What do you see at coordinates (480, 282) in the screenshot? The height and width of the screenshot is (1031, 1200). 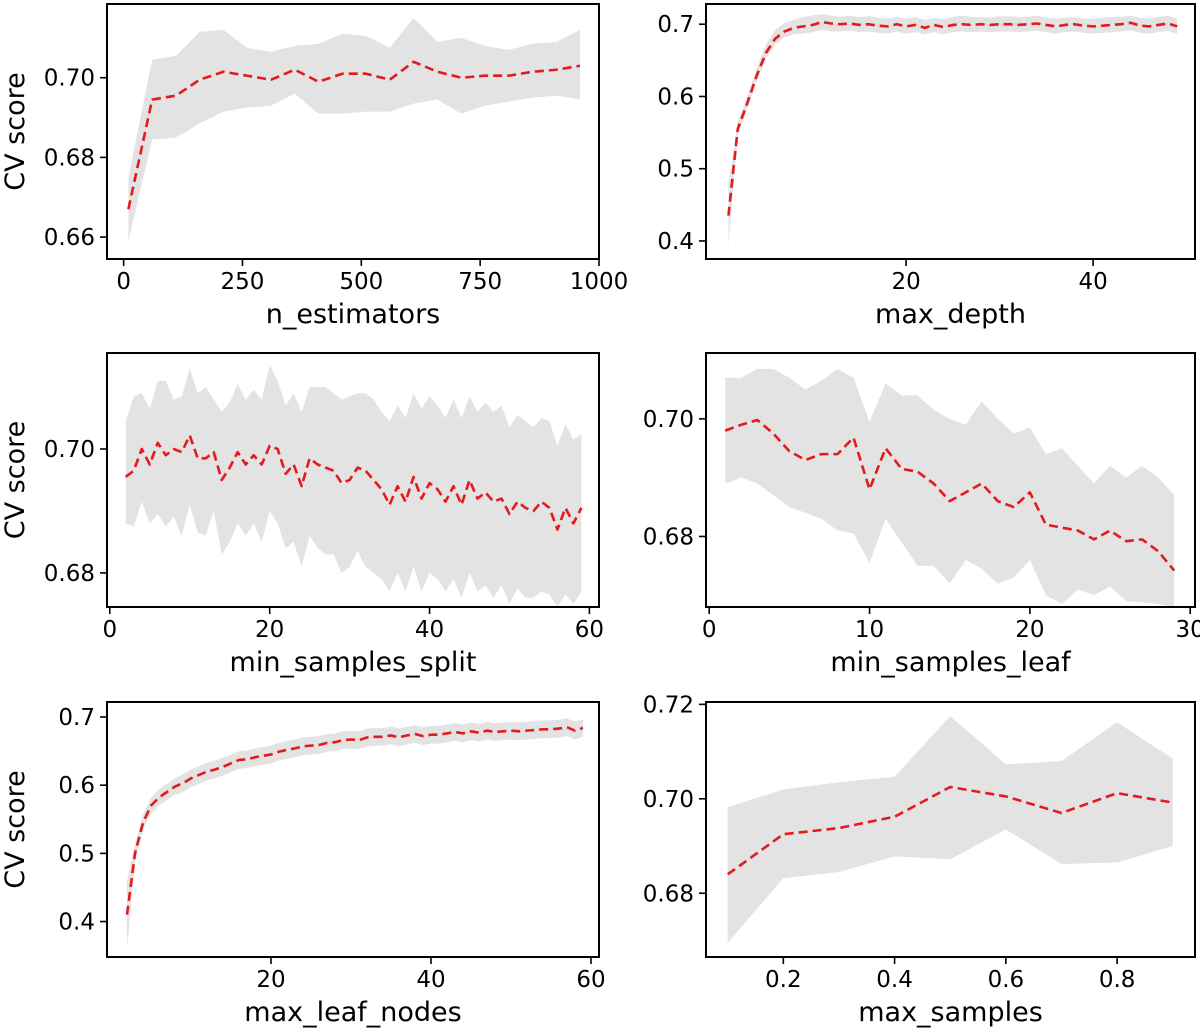 I see `x-tick-label: 750` at bounding box center [480, 282].